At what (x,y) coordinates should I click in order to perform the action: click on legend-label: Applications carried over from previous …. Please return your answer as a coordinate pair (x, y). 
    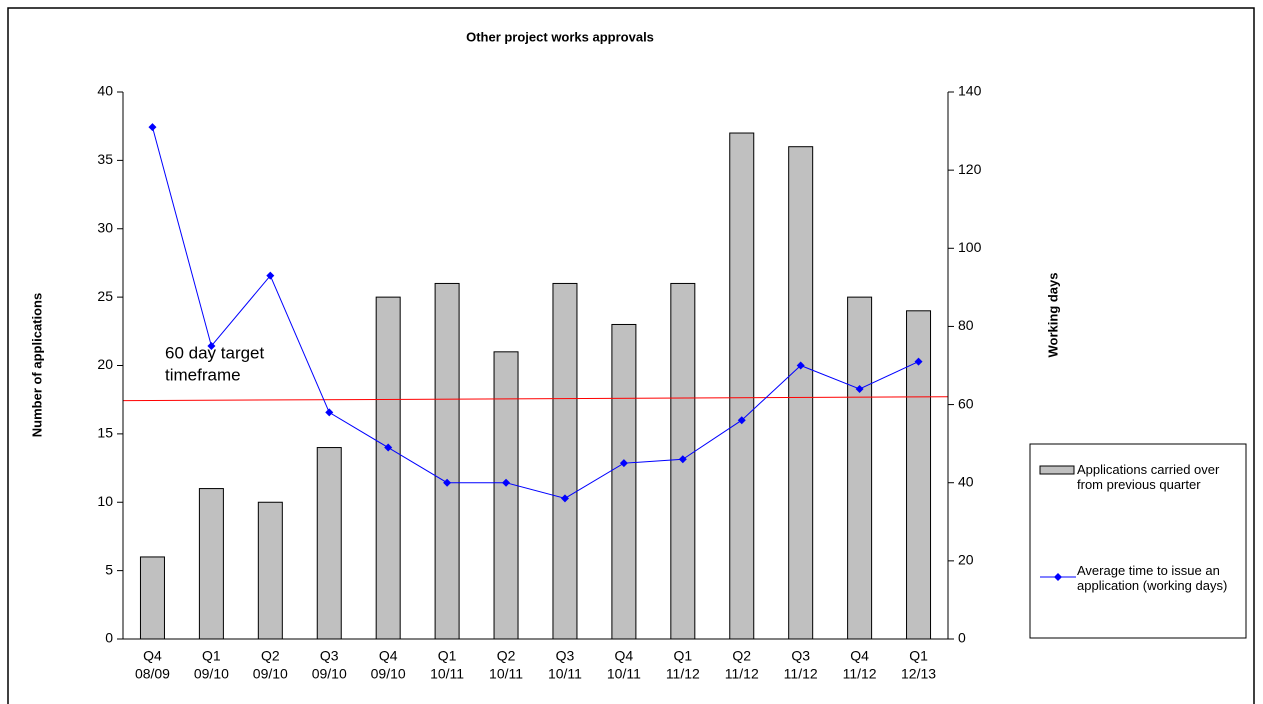
    Looking at the image, I should click on (1148, 477).